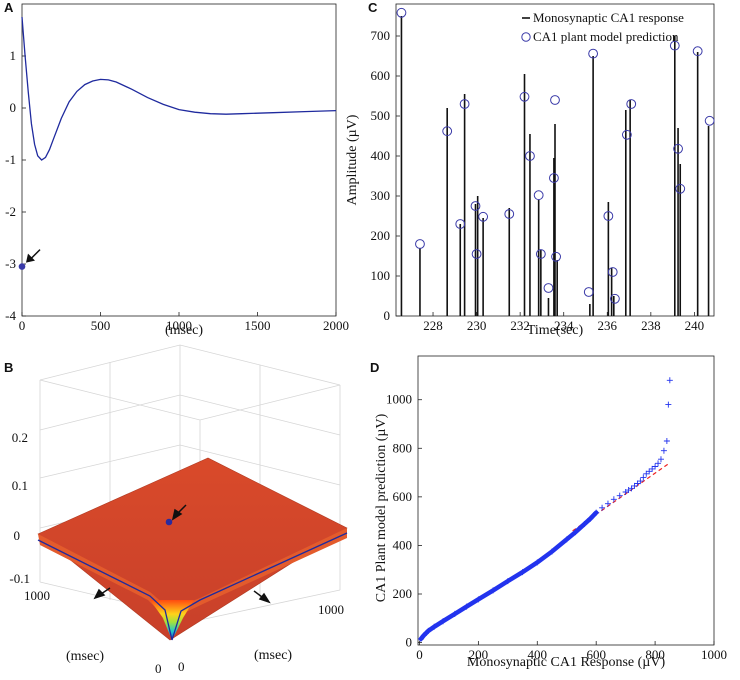 This screenshot has height=680, width=740. I want to click on panel-b-z-tick: 0.1, so click(20, 485).